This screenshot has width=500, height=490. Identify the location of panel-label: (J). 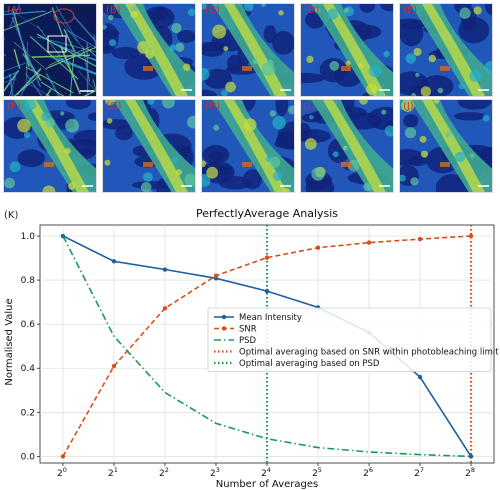
(408, 106).